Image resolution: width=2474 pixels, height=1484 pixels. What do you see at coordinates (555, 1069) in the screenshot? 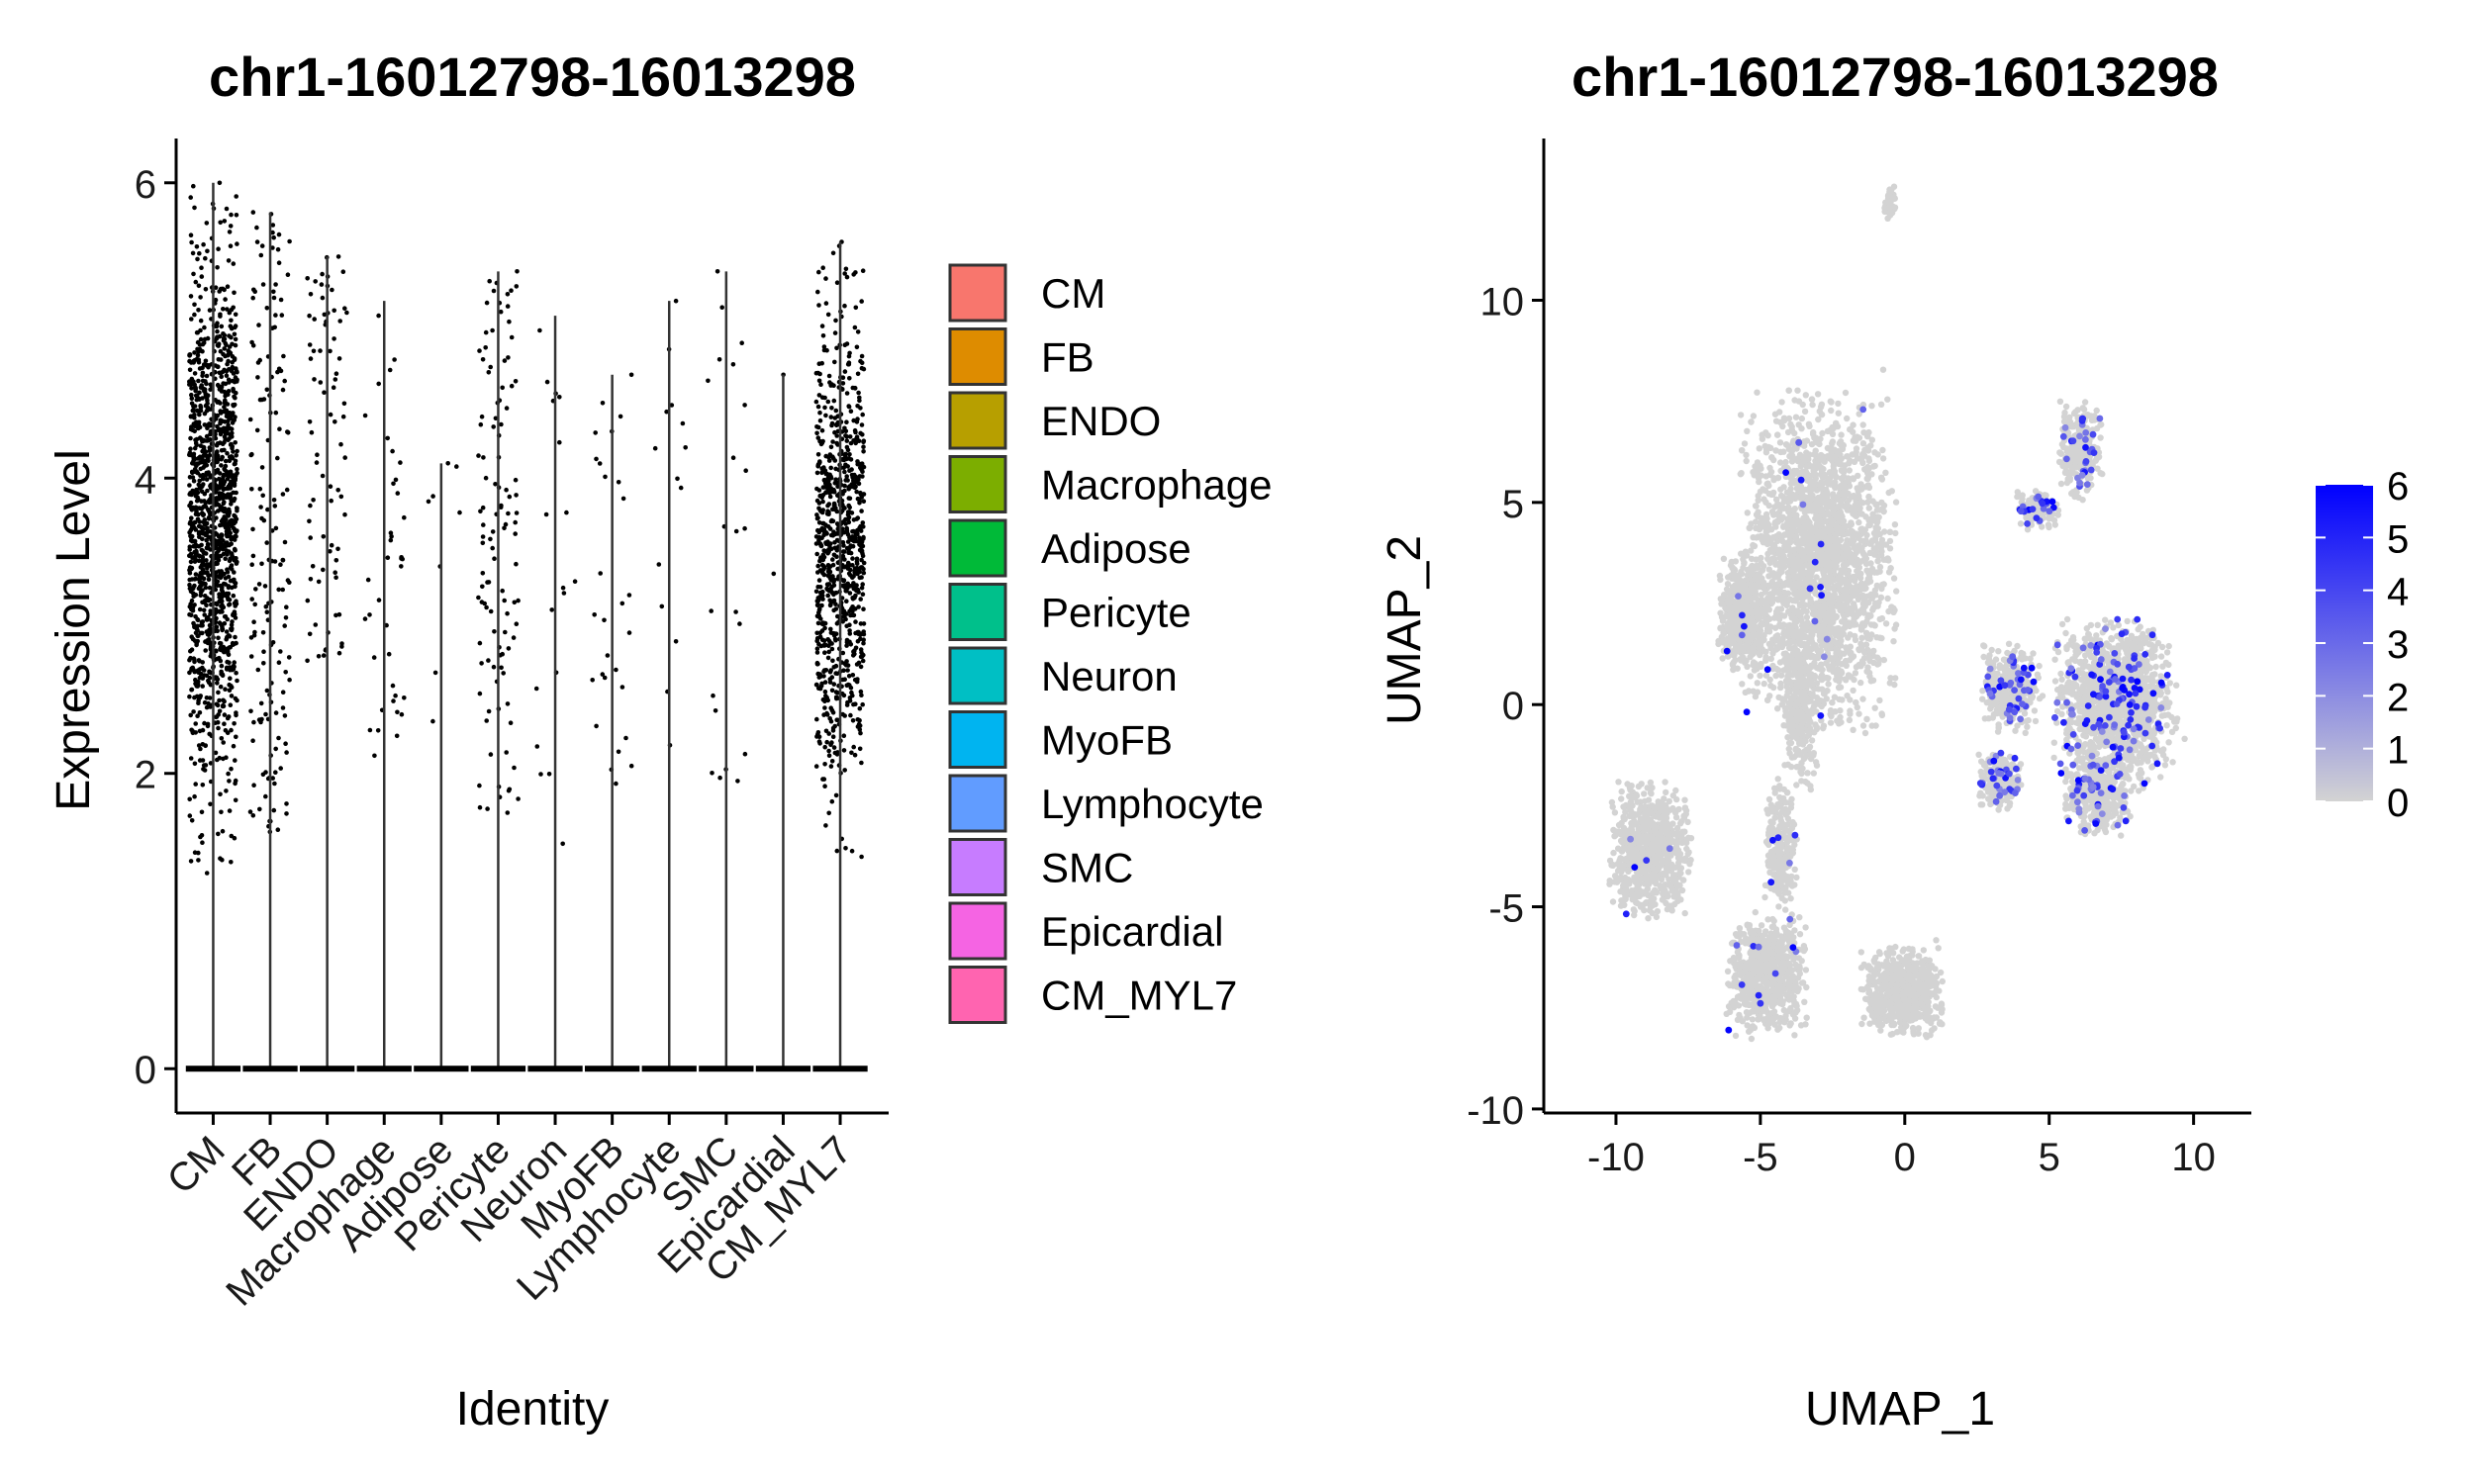
I see `violin-base-Neuron` at bounding box center [555, 1069].